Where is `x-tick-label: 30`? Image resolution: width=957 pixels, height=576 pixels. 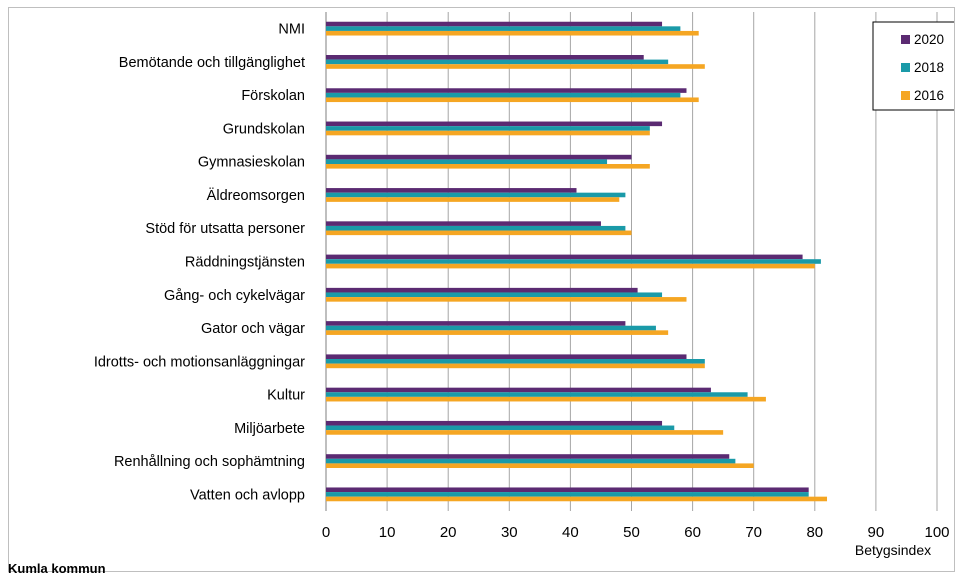
x-tick-label: 30 is located at coordinates (509, 532).